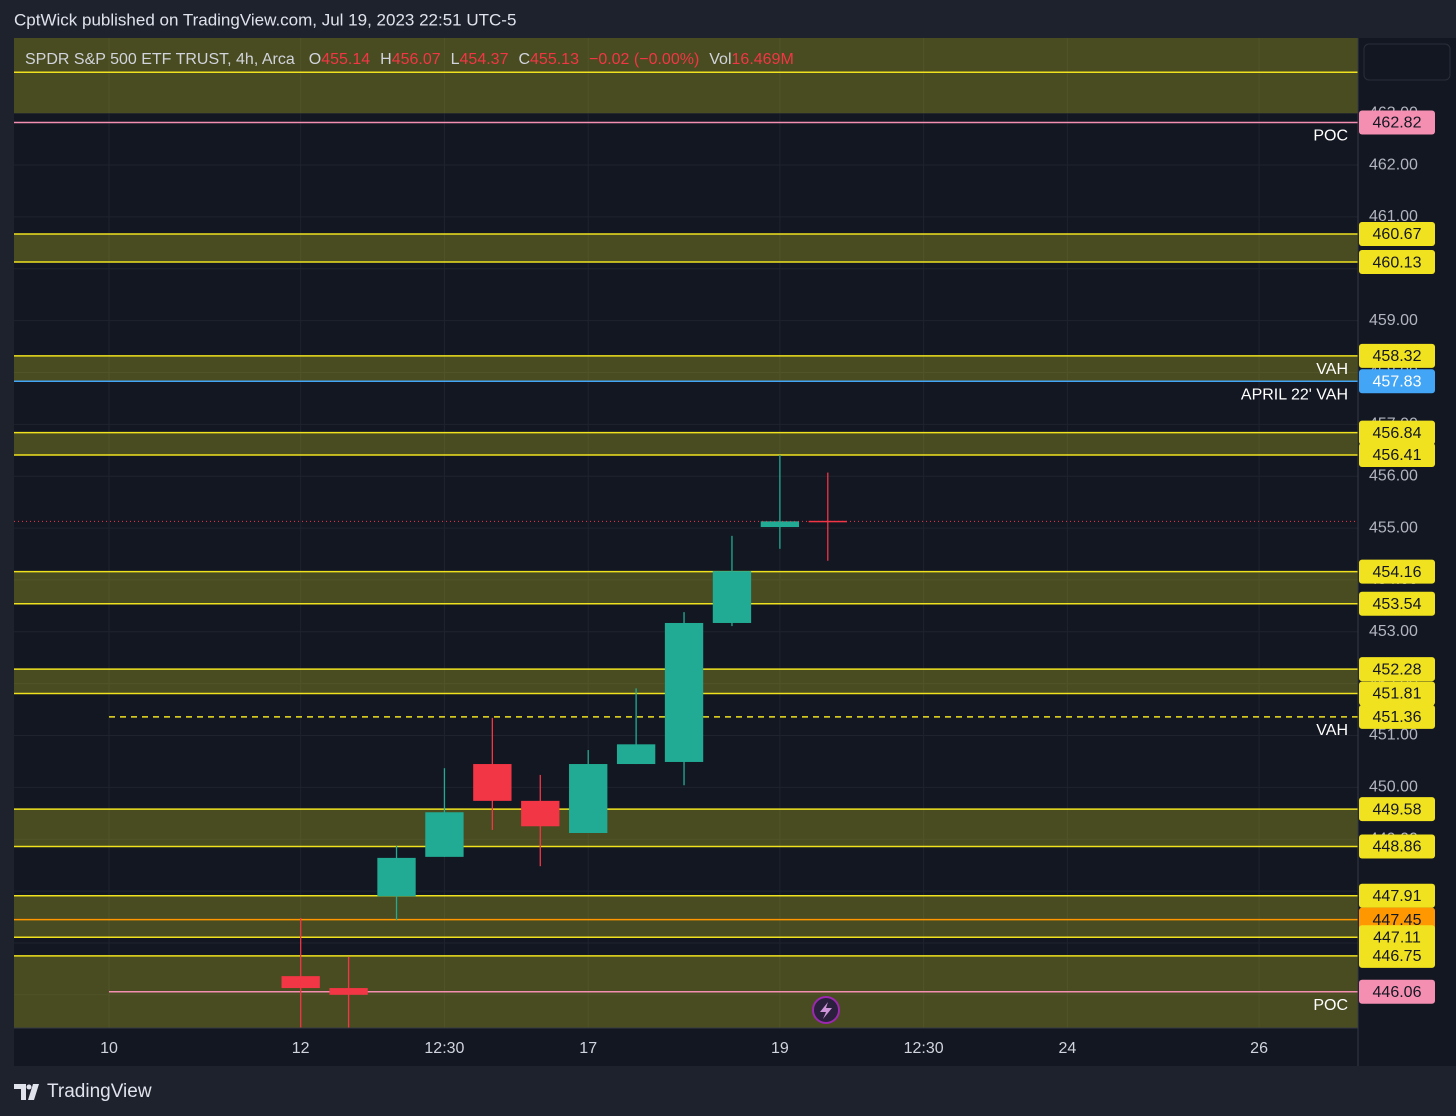 The height and width of the screenshot is (1116, 1456). Describe the element at coordinates (1393, 631) in the screenshot. I see `y-tick-label: 453.00` at that location.